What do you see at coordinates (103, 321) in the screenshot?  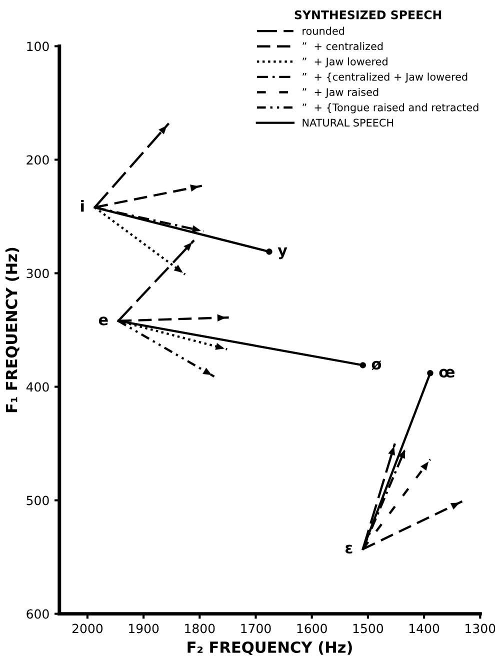 I see `annotation: e` at bounding box center [103, 321].